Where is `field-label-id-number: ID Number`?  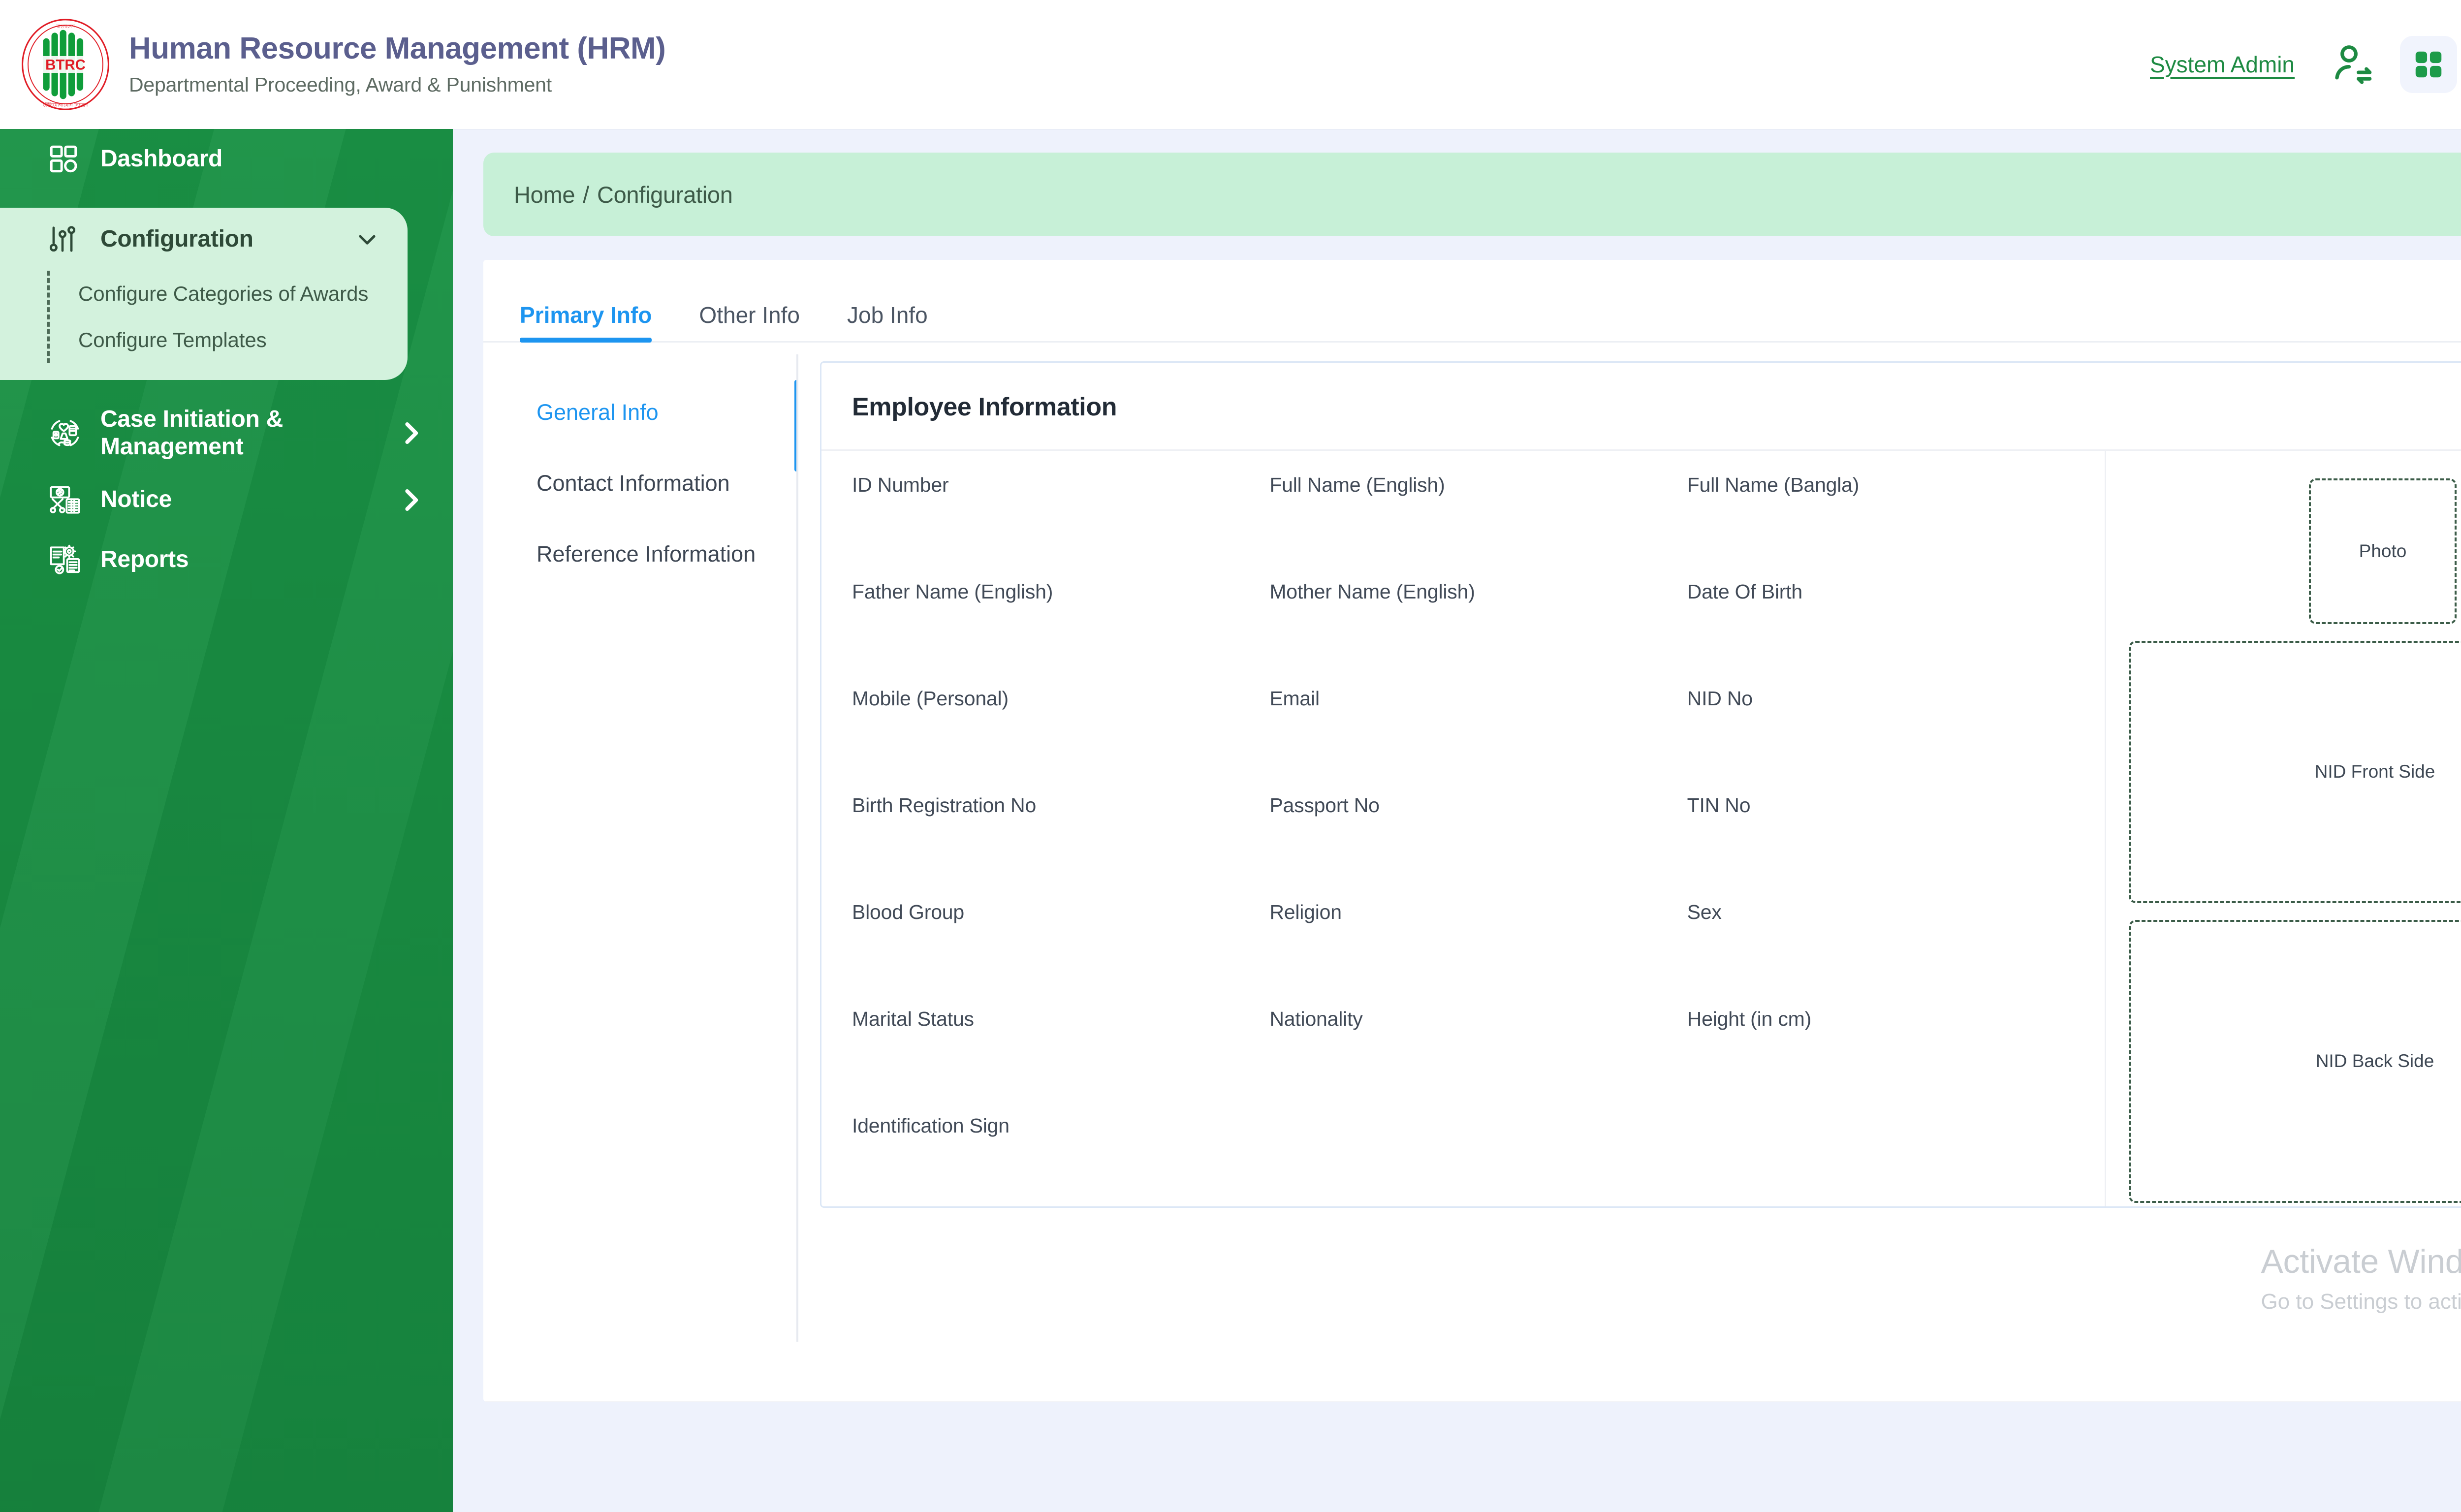 field-label-id-number: ID Number is located at coordinates (901, 484).